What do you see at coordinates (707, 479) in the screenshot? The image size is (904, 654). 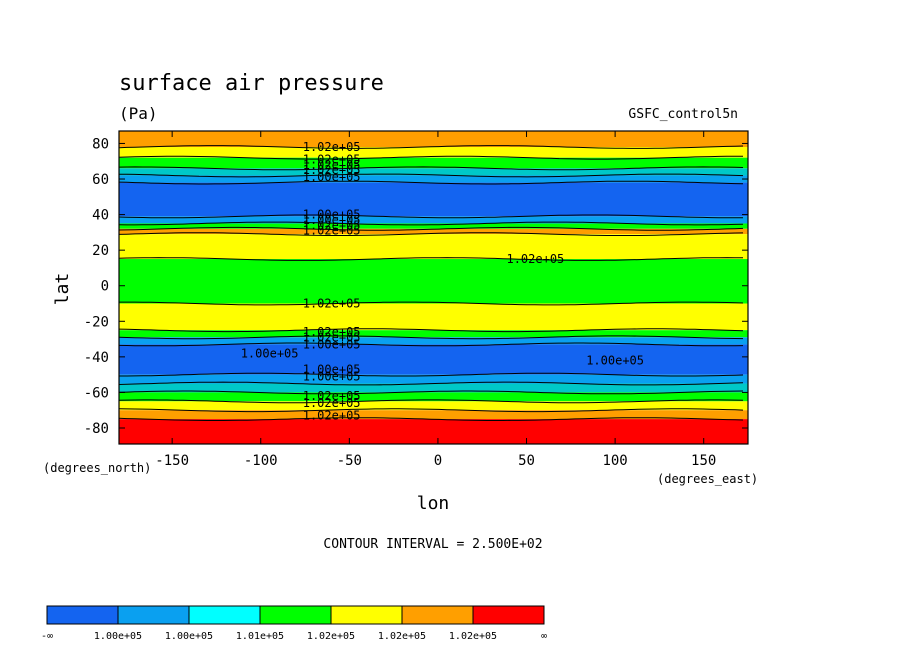 I see `x-axis-units: (degrees_east)` at bounding box center [707, 479].